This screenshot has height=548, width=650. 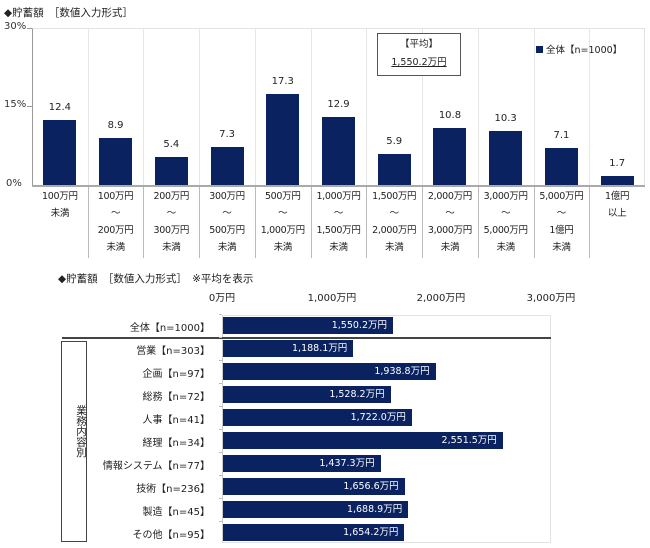 What do you see at coordinates (584, 50) in the screenshot?
I see `legend-label: 全体【n=1000】` at bounding box center [584, 50].